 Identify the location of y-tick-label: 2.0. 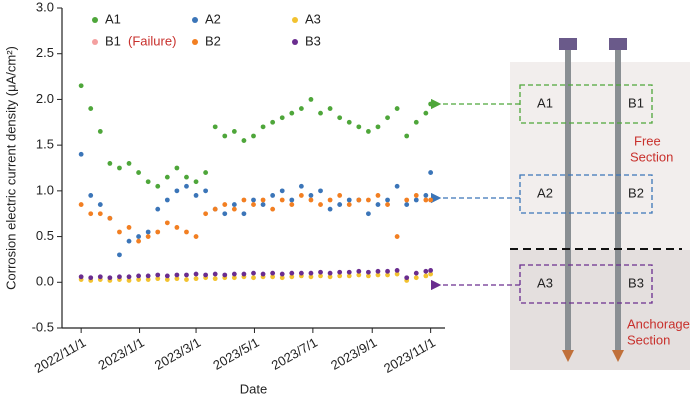
(45, 98).